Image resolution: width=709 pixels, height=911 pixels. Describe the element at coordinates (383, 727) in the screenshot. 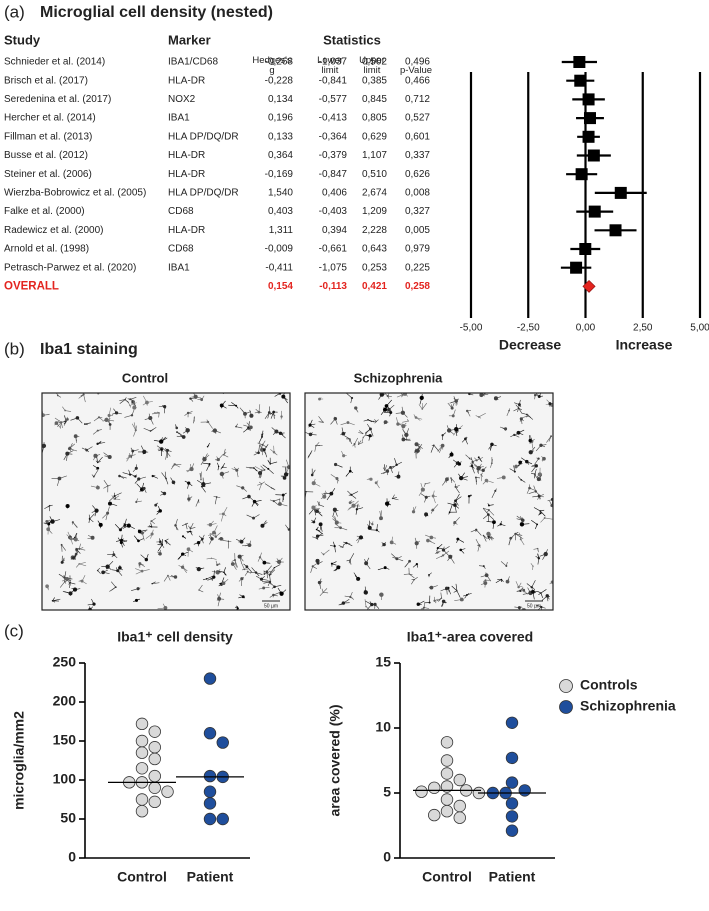

I see `y-tick-label: 10` at that location.